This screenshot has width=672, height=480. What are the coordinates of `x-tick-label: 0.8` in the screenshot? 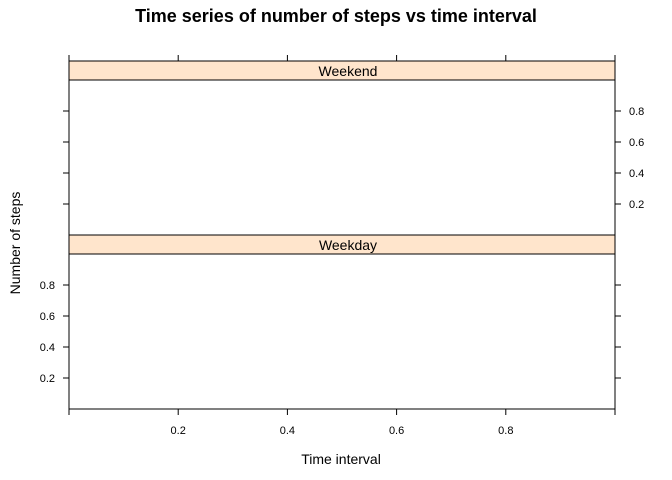 It's located at (505, 431).